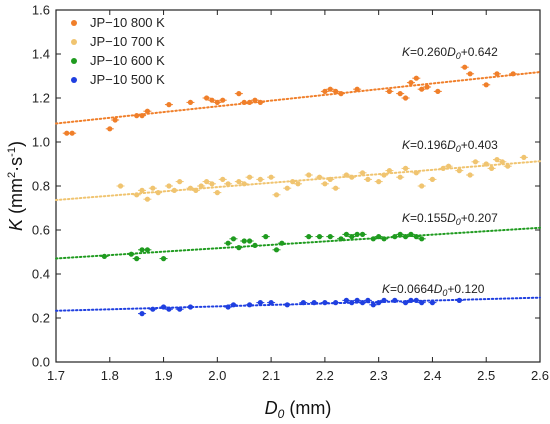 This screenshot has height=424, width=550. What do you see at coordinates (450, 53) in the screenshot?
I see `fit-equation: K=0.260D0+0.642` at bounding box center [450, 53].